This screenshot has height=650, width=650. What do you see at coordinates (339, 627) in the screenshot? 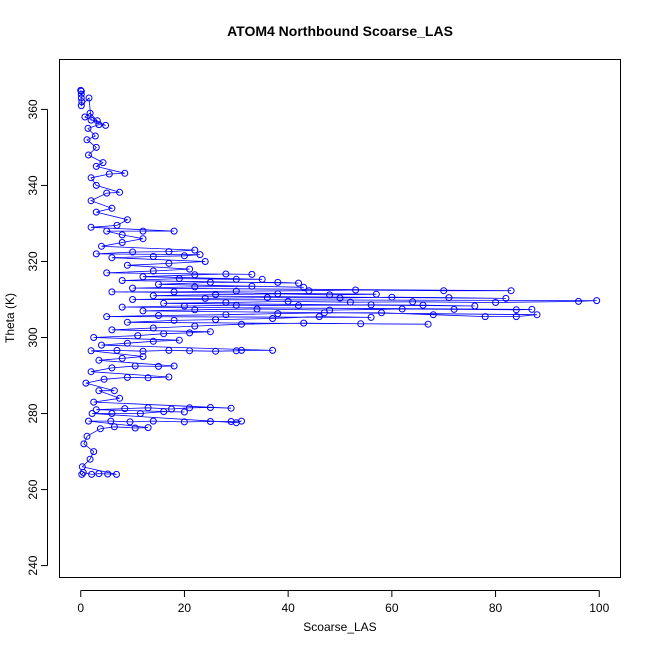
I see `x-axis-label: Scoarse_LAS` at bounding box center [339, 627].